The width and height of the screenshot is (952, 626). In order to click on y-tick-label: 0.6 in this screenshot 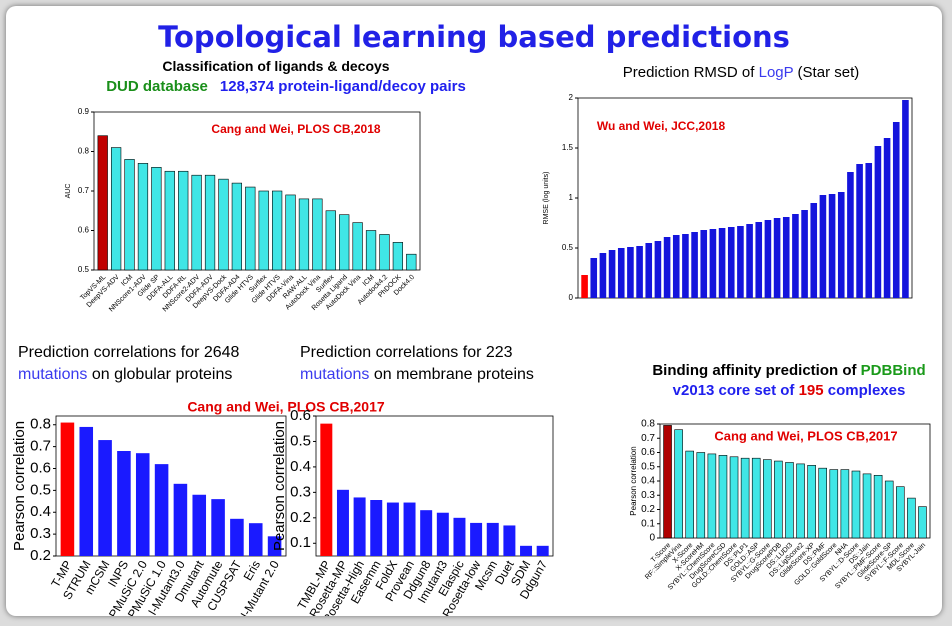, I will do `click(40, 467)`.